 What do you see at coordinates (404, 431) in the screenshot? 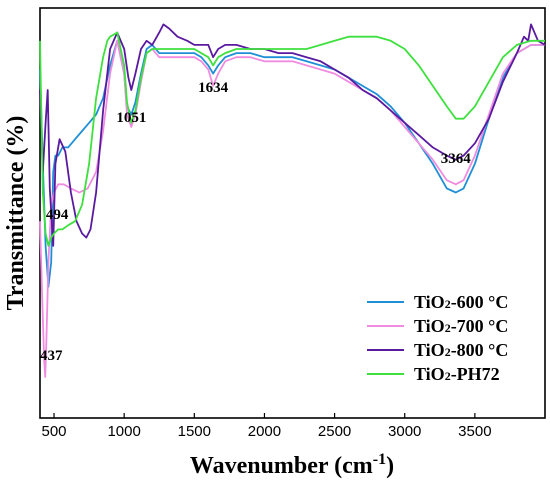
I see `x-tick-label: 3000` at bounding box center [404, 431].